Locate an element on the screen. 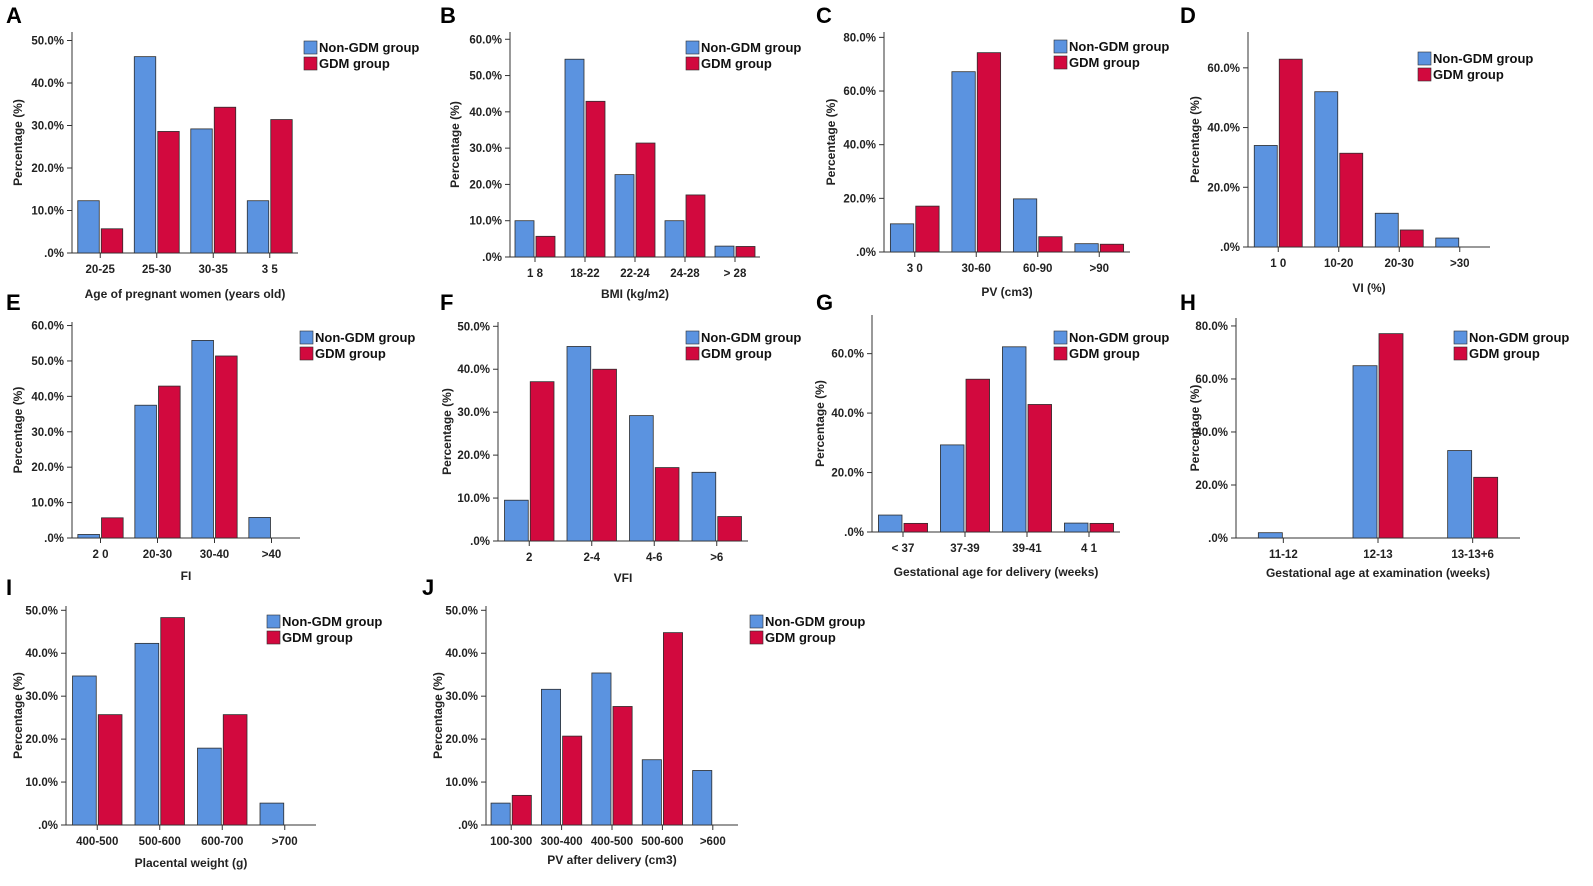 This screenshot has height=886, width=1593. y-tick-label-h: 40.0% is located at coordinates (1211, 433).